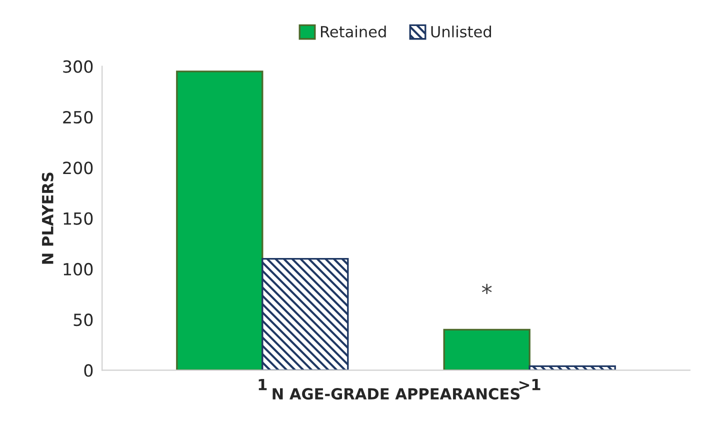  What do you see at coordinates (78, 117) in the screenshot?
I see `y-tick-label: 250` at bounding box center [78, 117].